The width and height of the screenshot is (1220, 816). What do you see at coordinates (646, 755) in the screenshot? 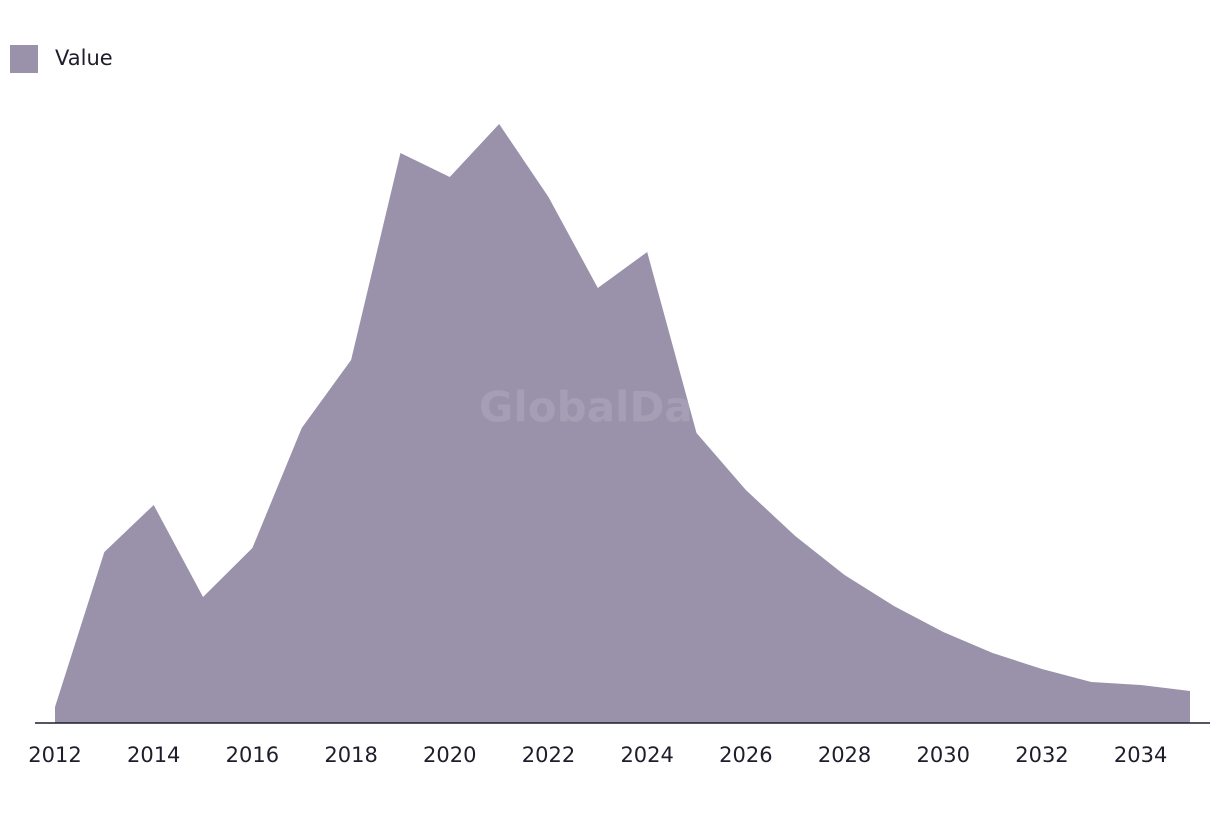
I see `x-tick-label: 2024` at bounding box center [646, 755].